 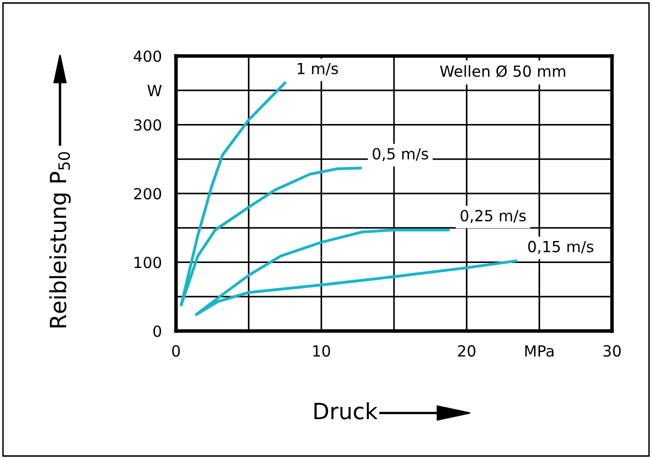 What do you see at coordinates (155, 90) in the screenshot?
I see `y-tick-label: W` at bounding box center [155, 90].